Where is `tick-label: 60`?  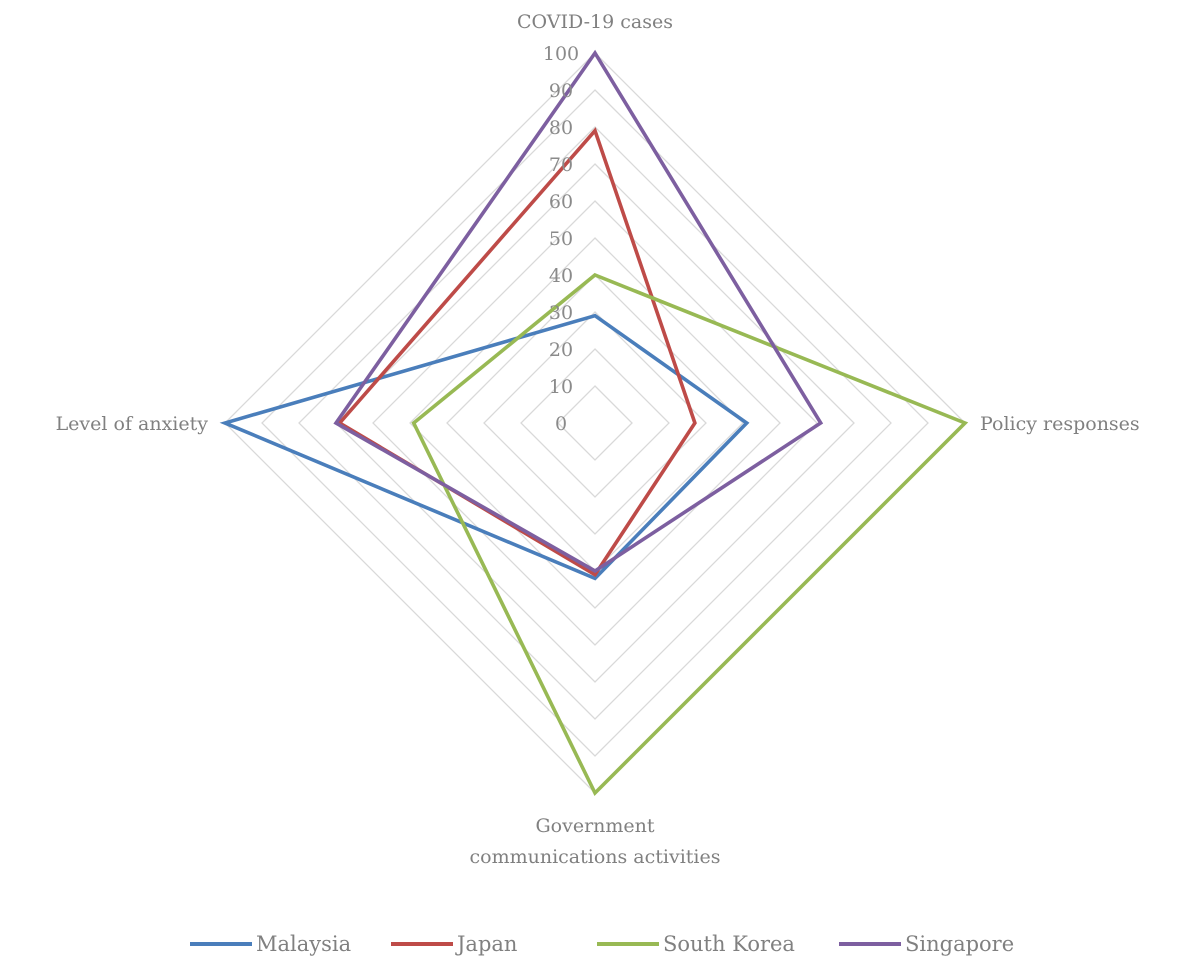 tick-label: 60 is located at coordinates (561, 202).